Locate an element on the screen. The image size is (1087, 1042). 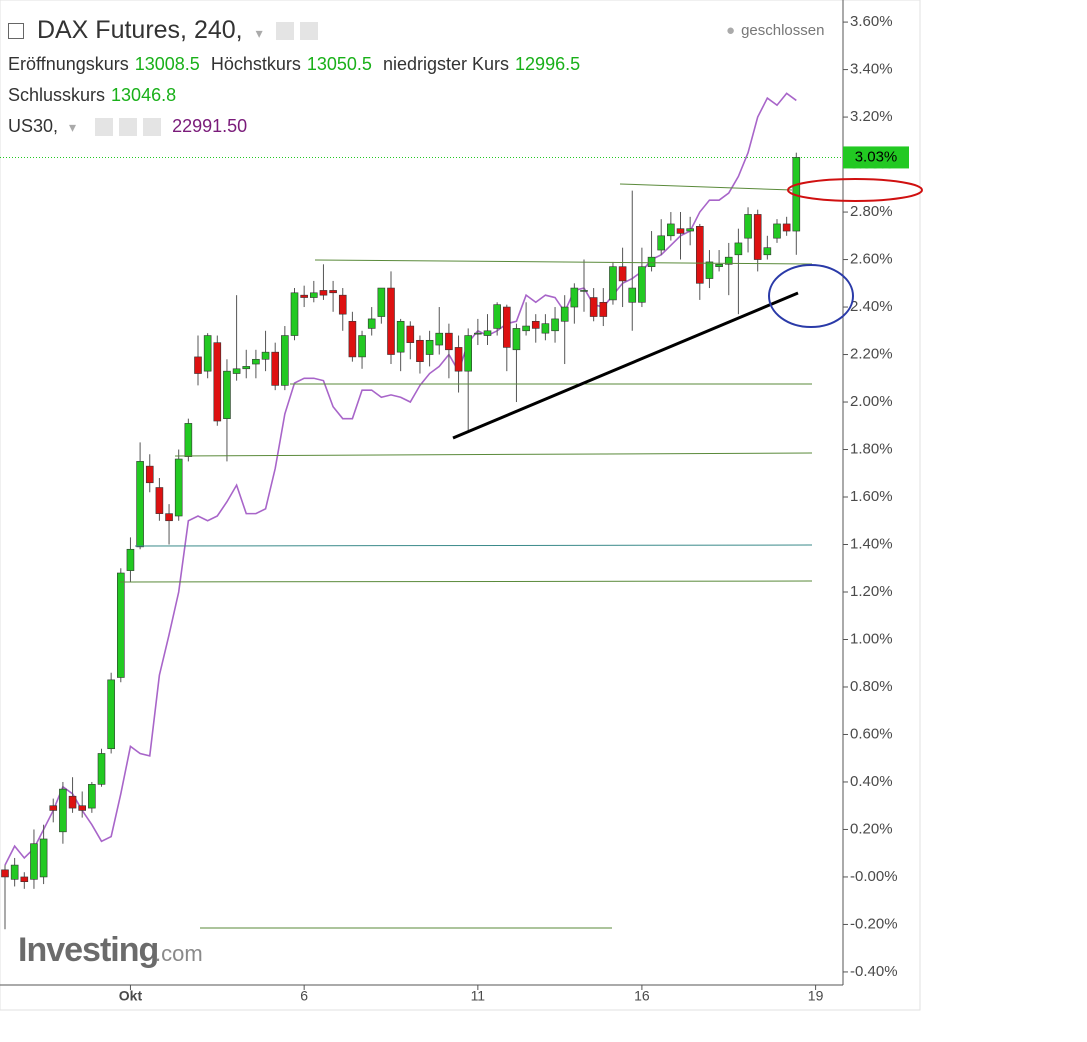
price-tag: 3.03% is located at coordinates (876, 156).